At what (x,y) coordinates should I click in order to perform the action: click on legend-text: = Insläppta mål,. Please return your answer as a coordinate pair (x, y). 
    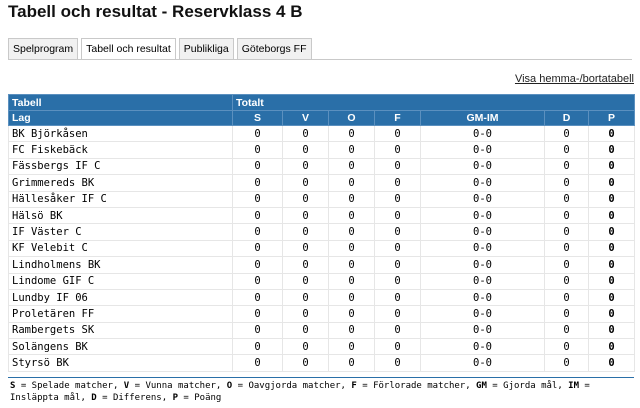
    Looking at the image, I should click on (300, 392).